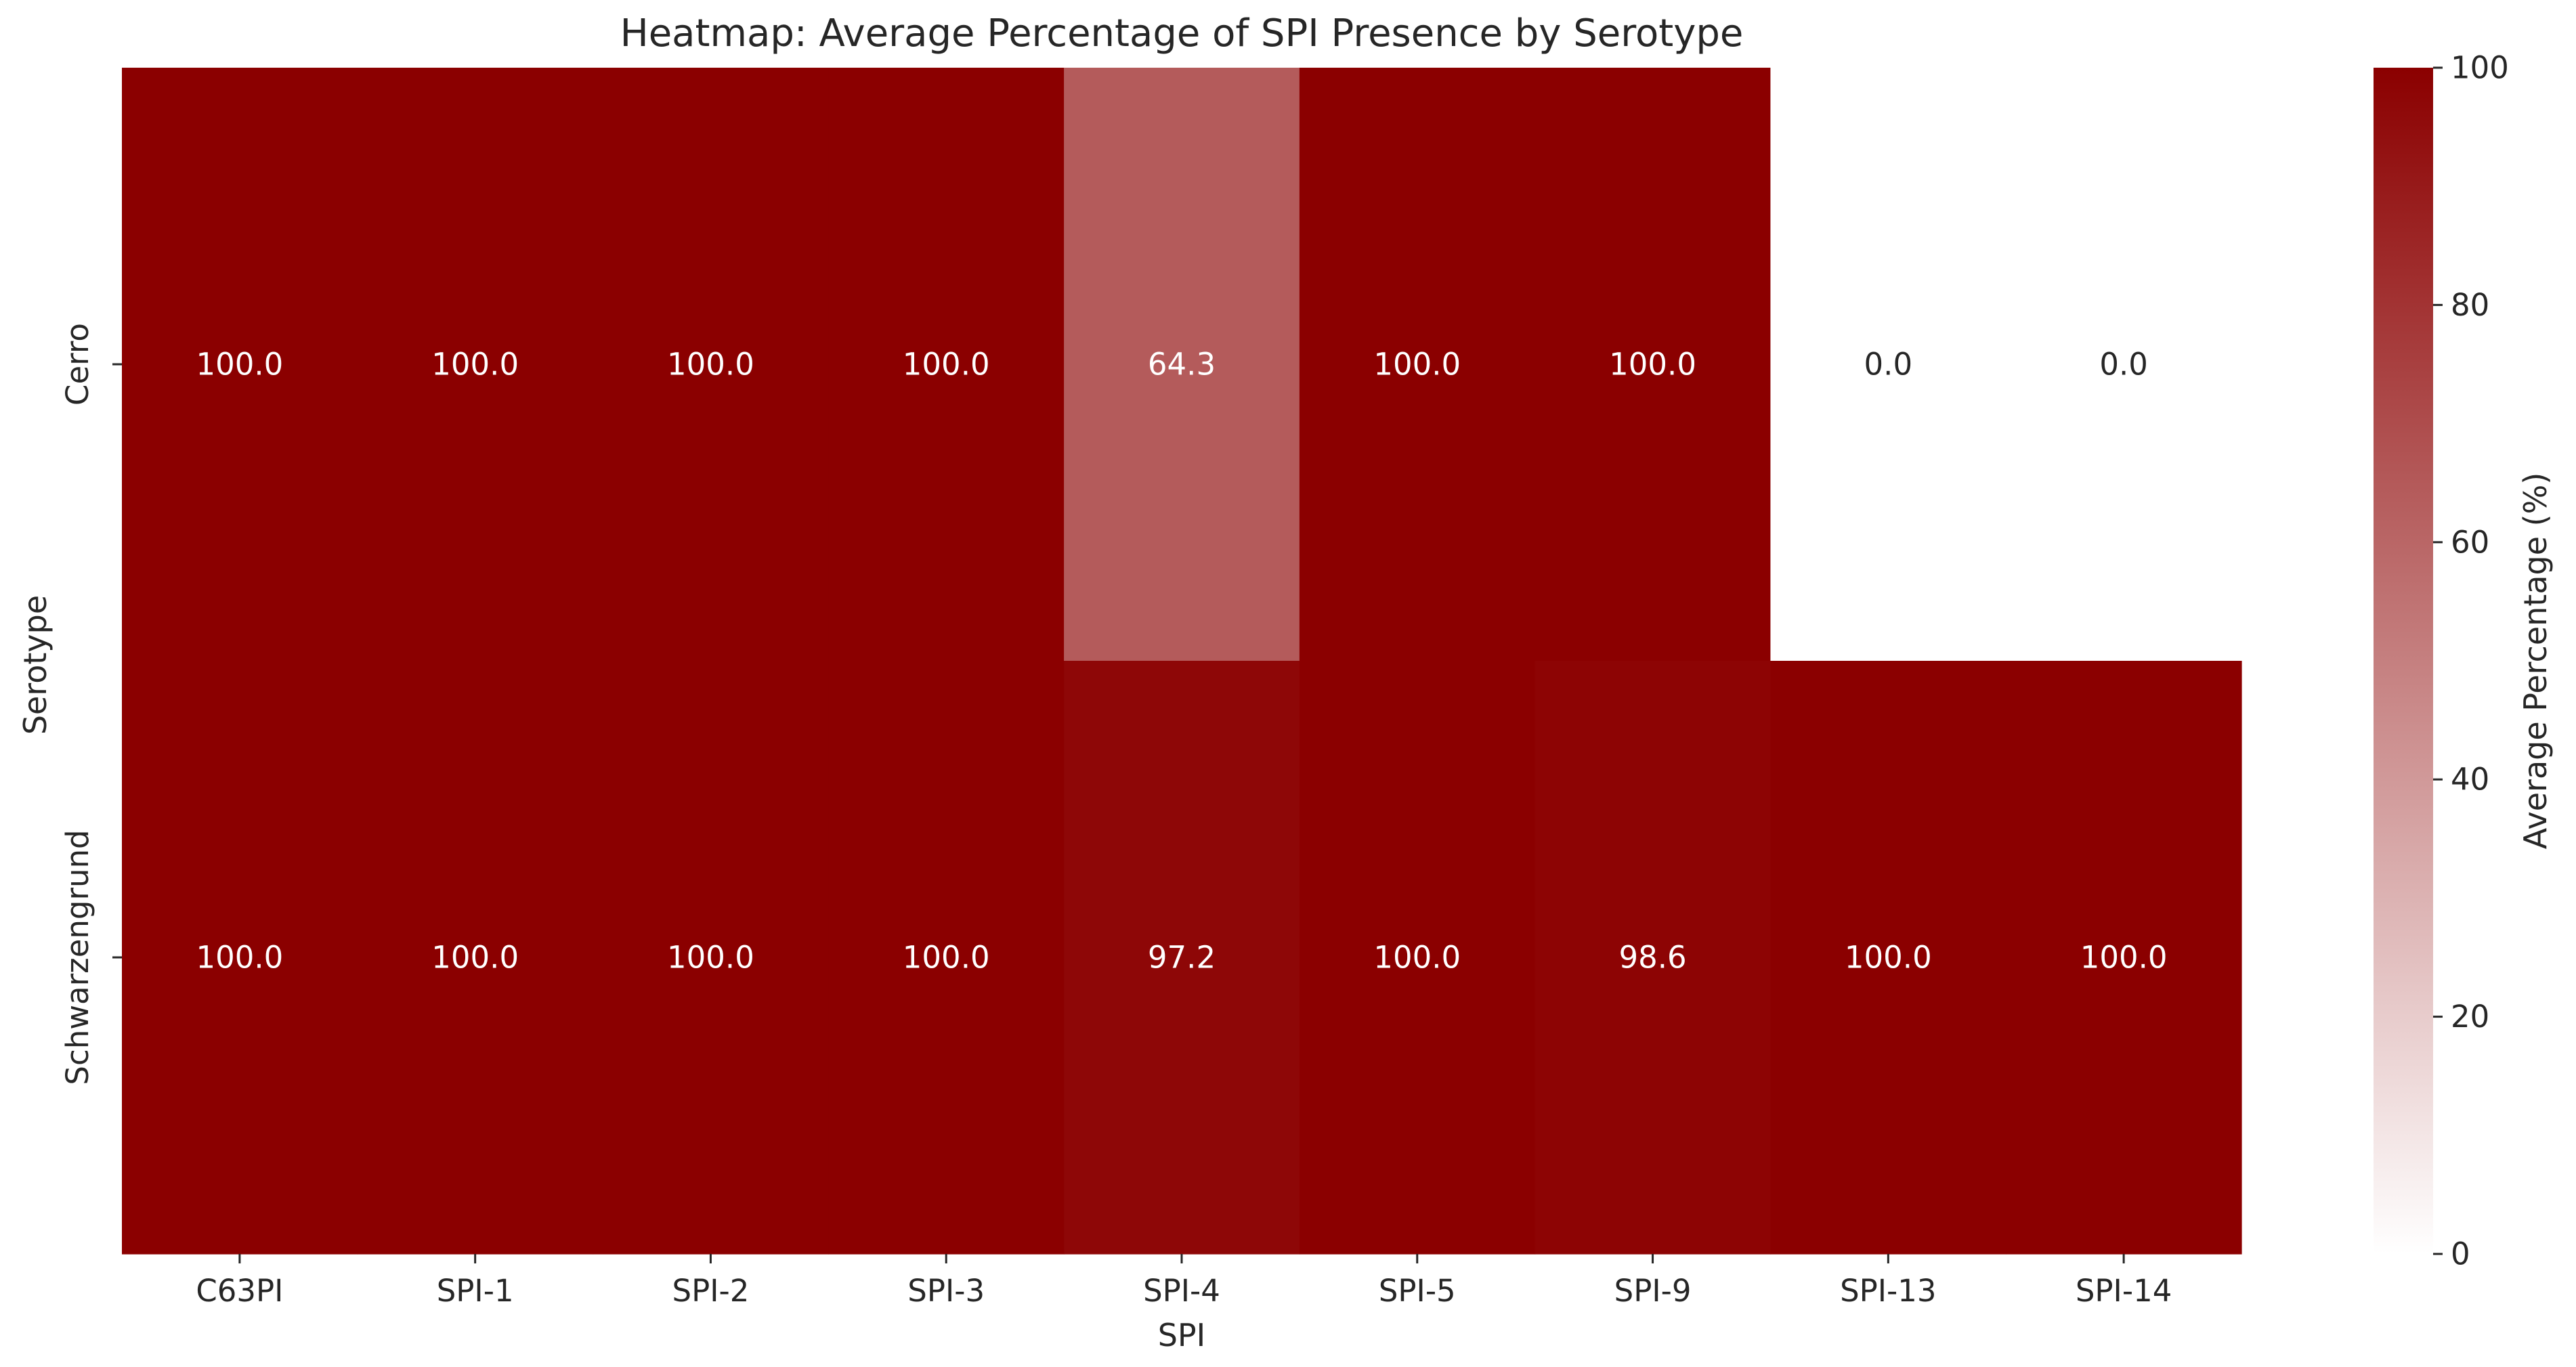 The height and width of the screenshot is (1367, 2576). Describe the element at coordinates (1181, 1291) in the screenshot. I see `x-tick-label: SPI-4` at that location.